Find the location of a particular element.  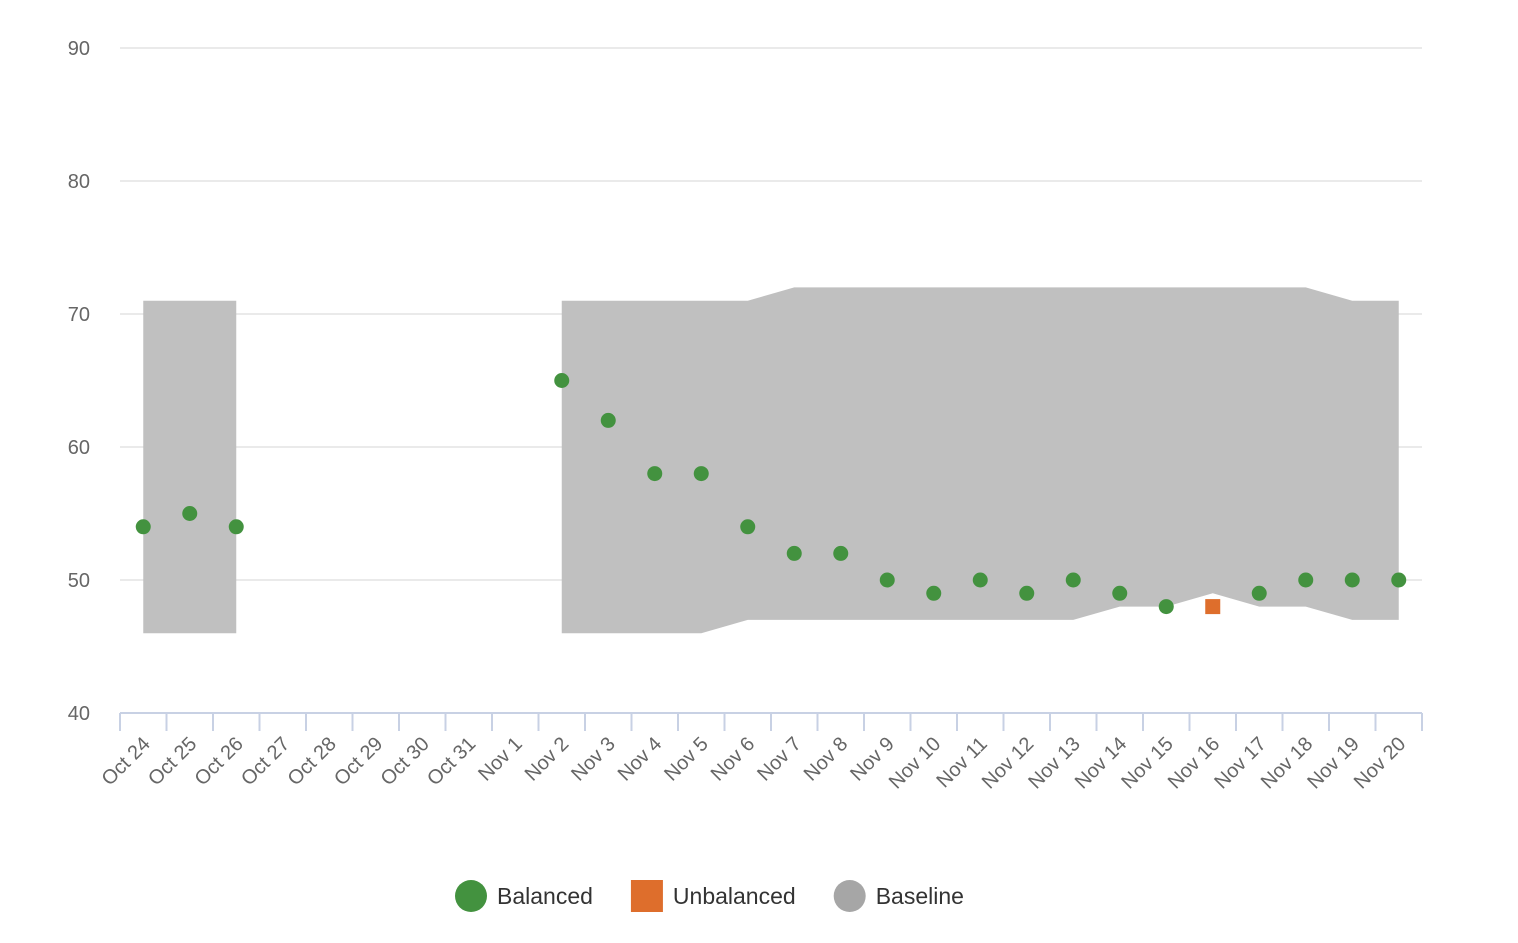

y-tick-label: 40 is located at coordinates (79, 714).